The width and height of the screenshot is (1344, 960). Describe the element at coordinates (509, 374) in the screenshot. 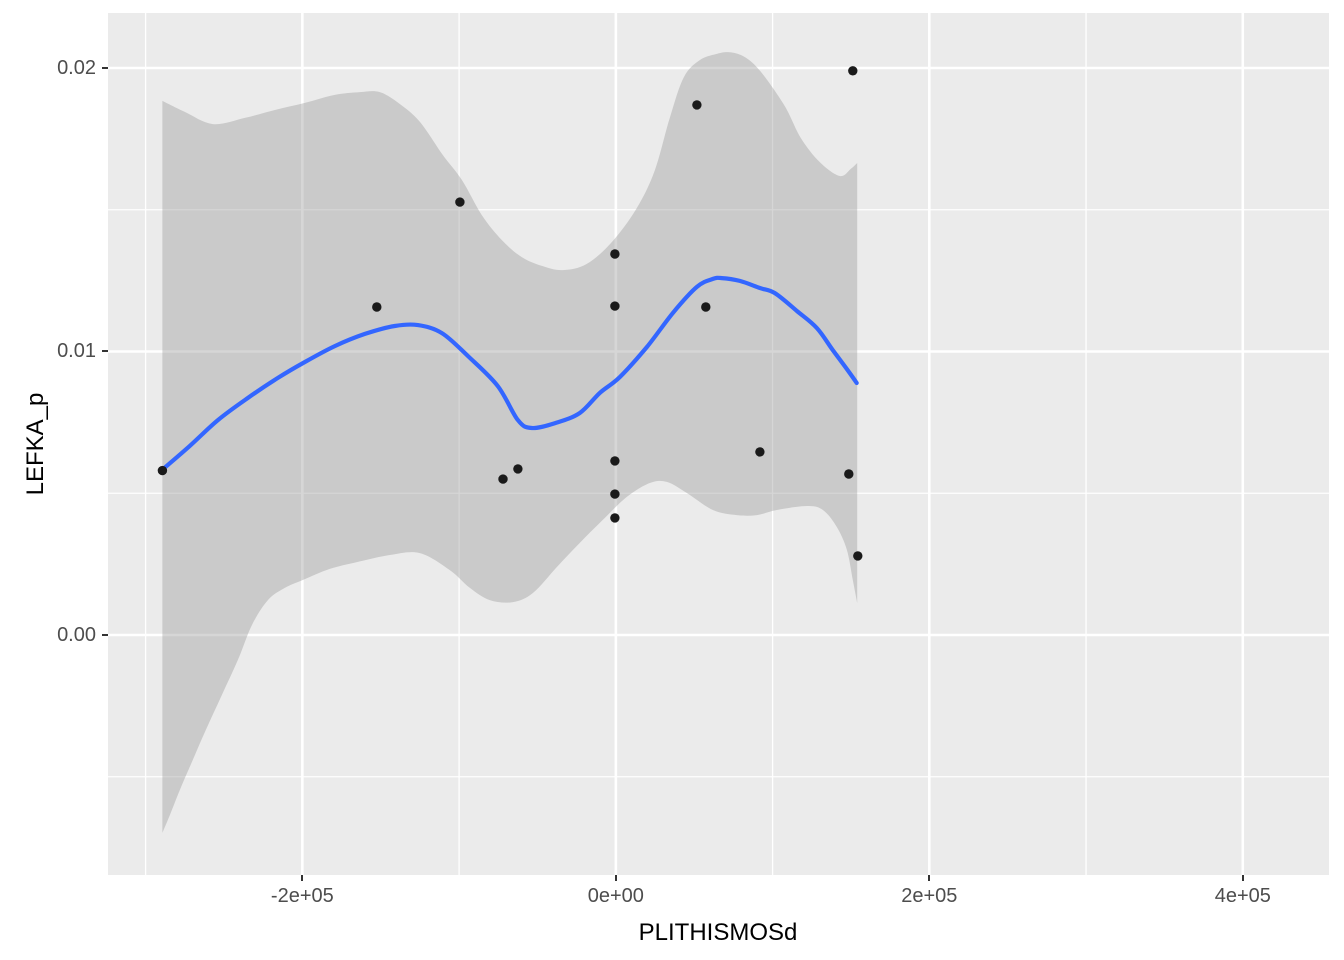

I see `smooth-line` at that location.